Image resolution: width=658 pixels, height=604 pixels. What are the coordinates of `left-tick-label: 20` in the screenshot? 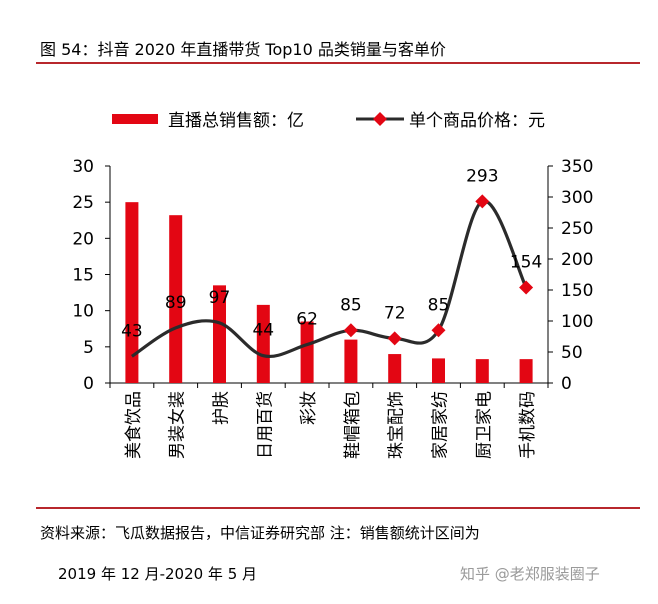 It's located at (83, 239).